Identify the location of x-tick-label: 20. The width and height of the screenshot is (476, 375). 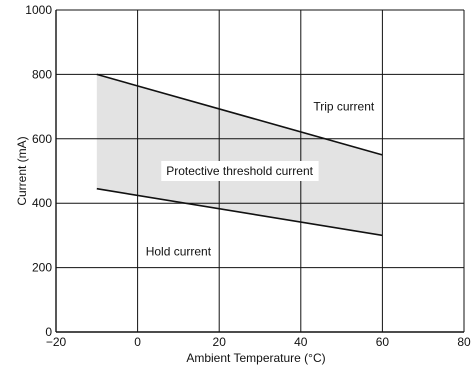
(220, 342).